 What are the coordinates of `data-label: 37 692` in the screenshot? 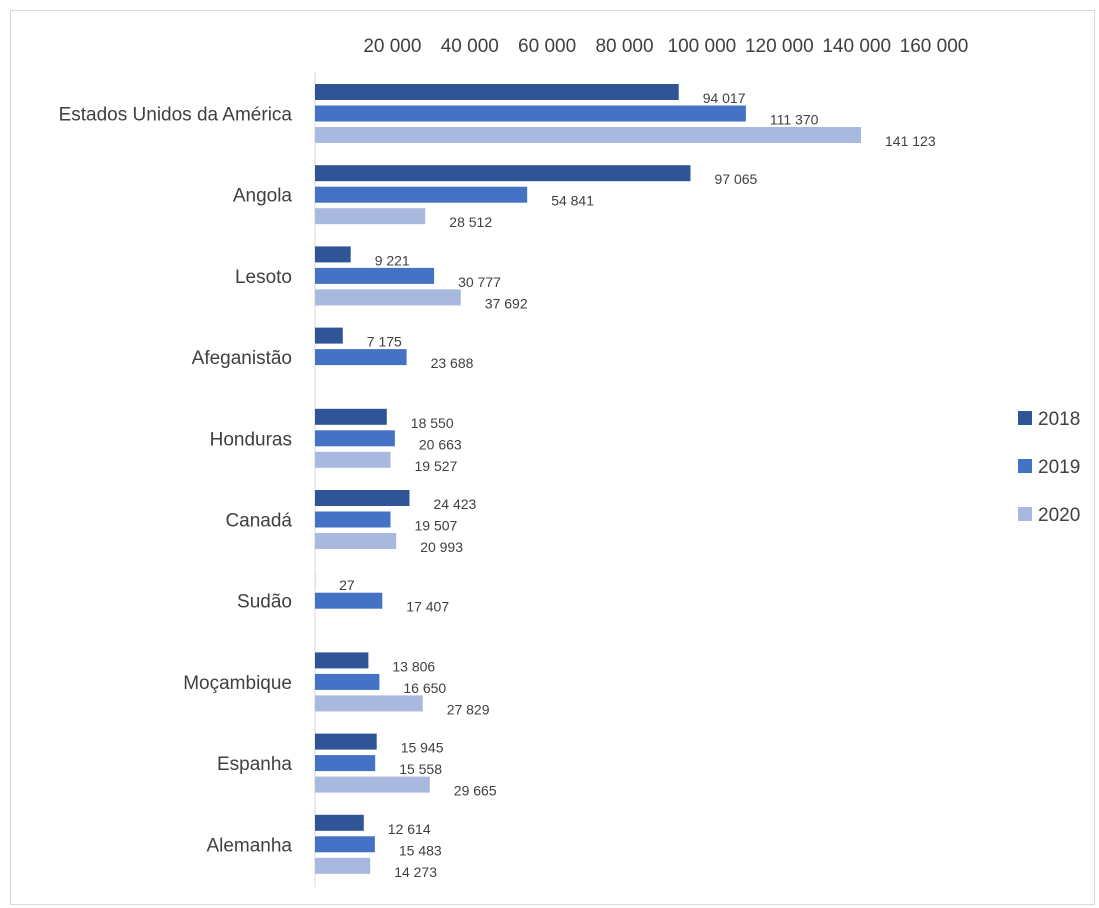 It's located at (506, 303).